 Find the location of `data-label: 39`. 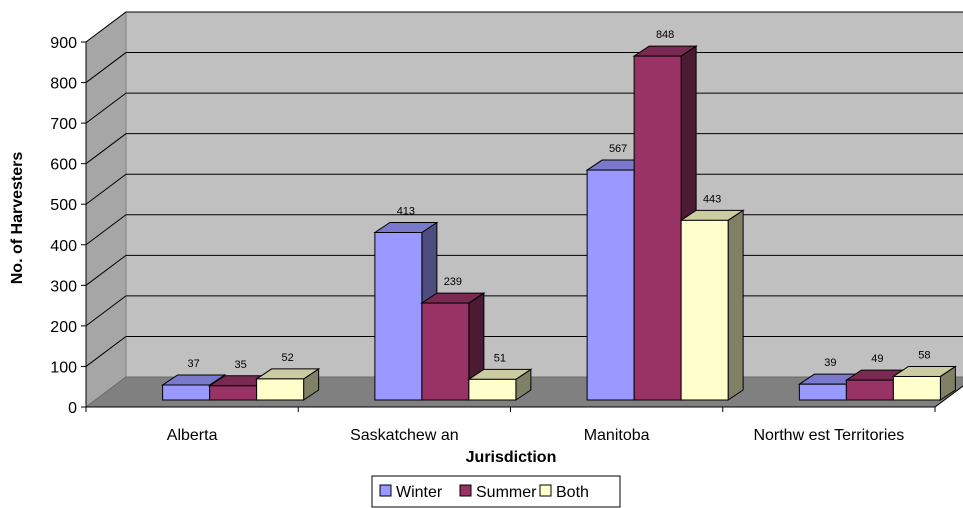

data-label: 39 is located at coordinates (830, 363).